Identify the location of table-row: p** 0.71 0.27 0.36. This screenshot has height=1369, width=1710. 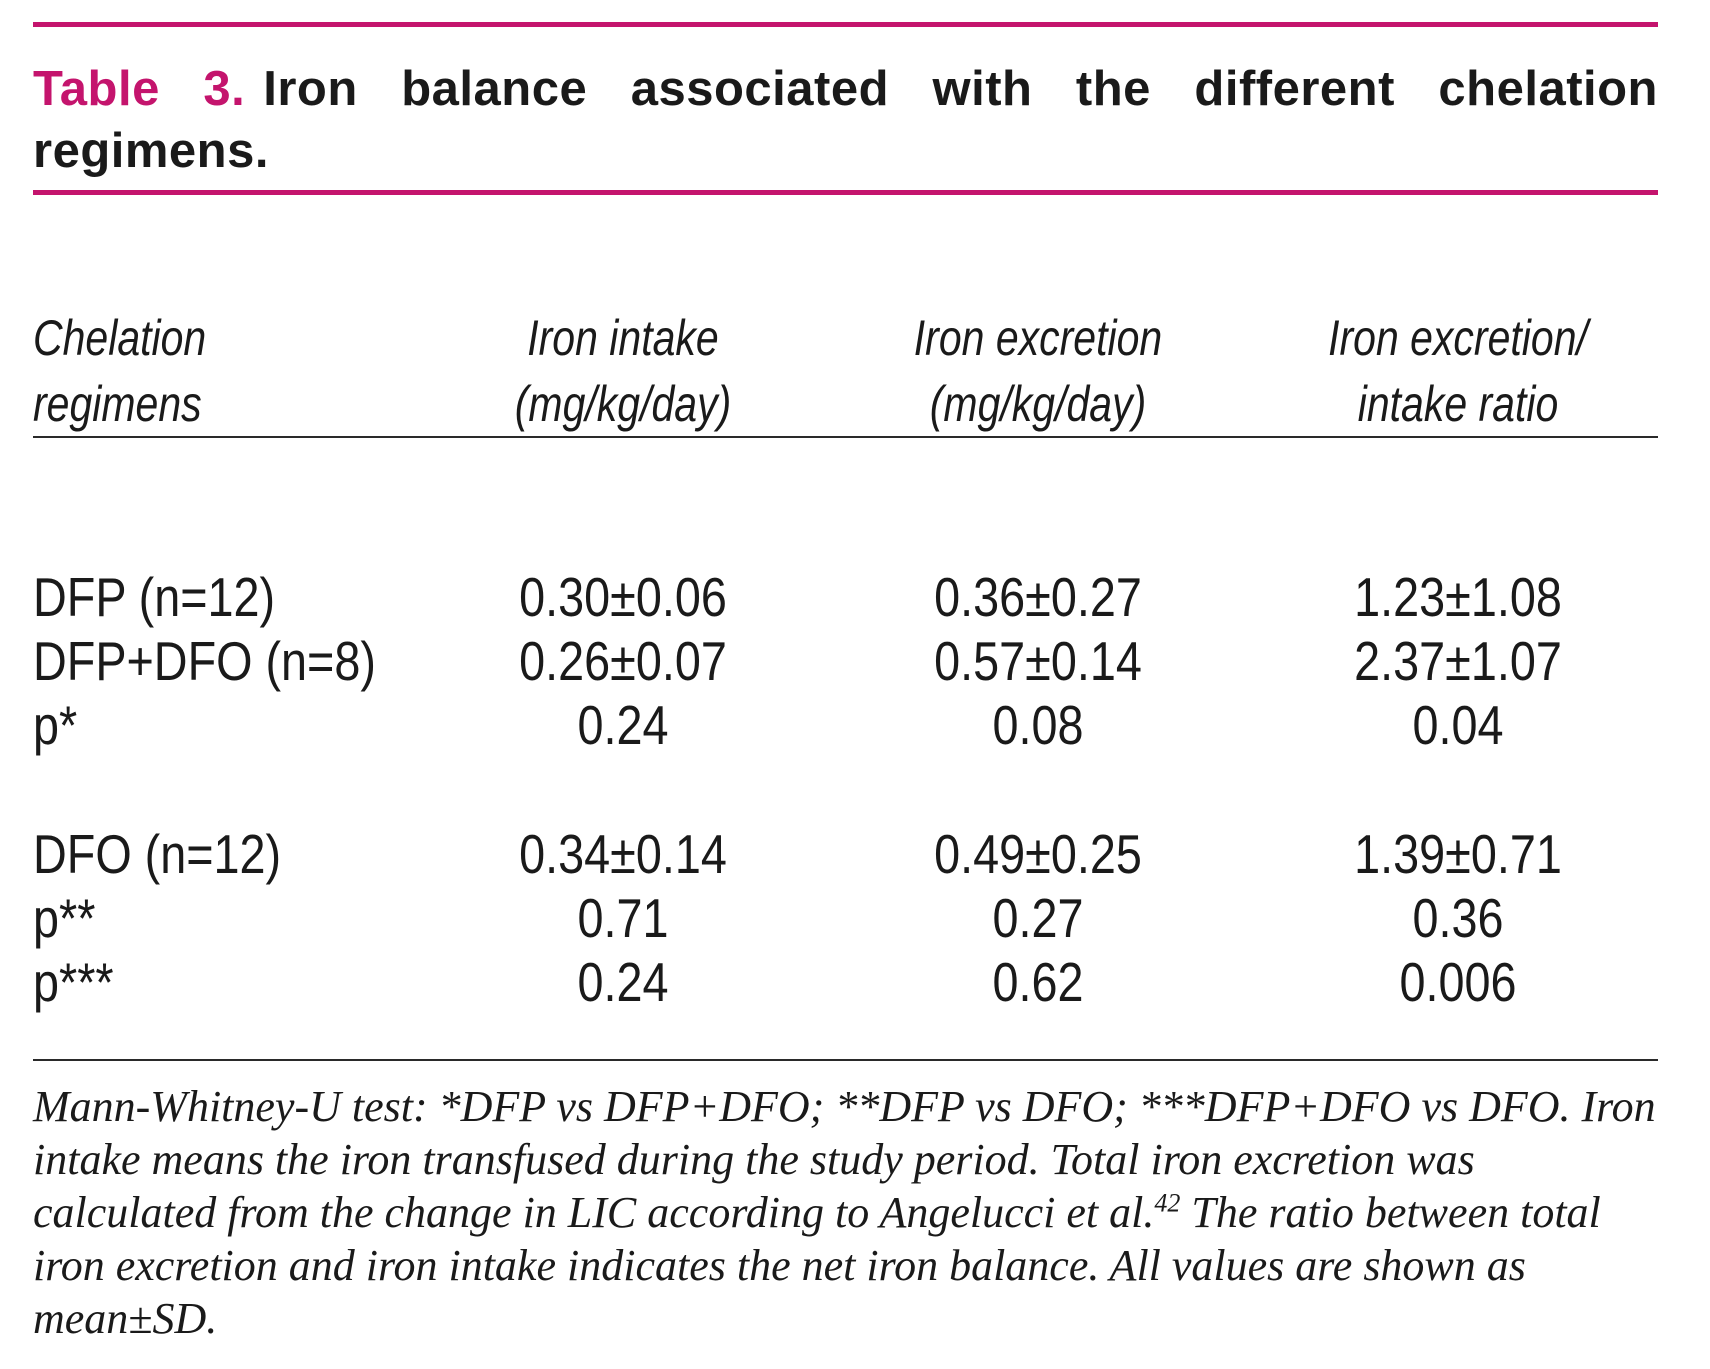
(845, 918).